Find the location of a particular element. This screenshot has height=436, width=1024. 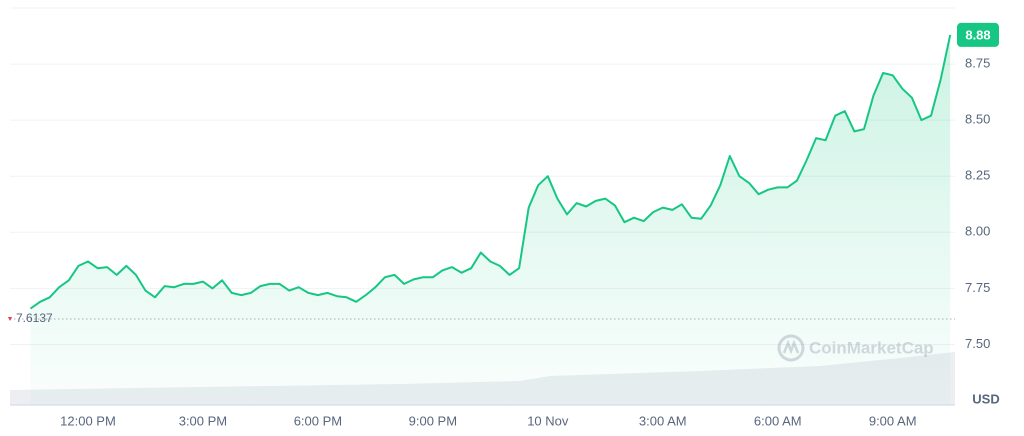

x-tick-label: 9:00 AM is located at coordinates (893, 420).